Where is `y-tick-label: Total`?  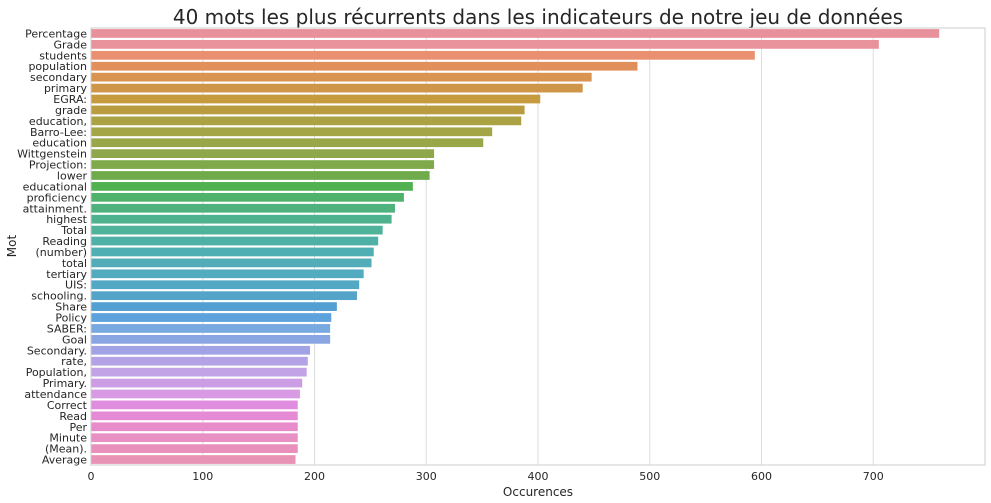
y-tick-label: Total is located at coordinates (73, 230).